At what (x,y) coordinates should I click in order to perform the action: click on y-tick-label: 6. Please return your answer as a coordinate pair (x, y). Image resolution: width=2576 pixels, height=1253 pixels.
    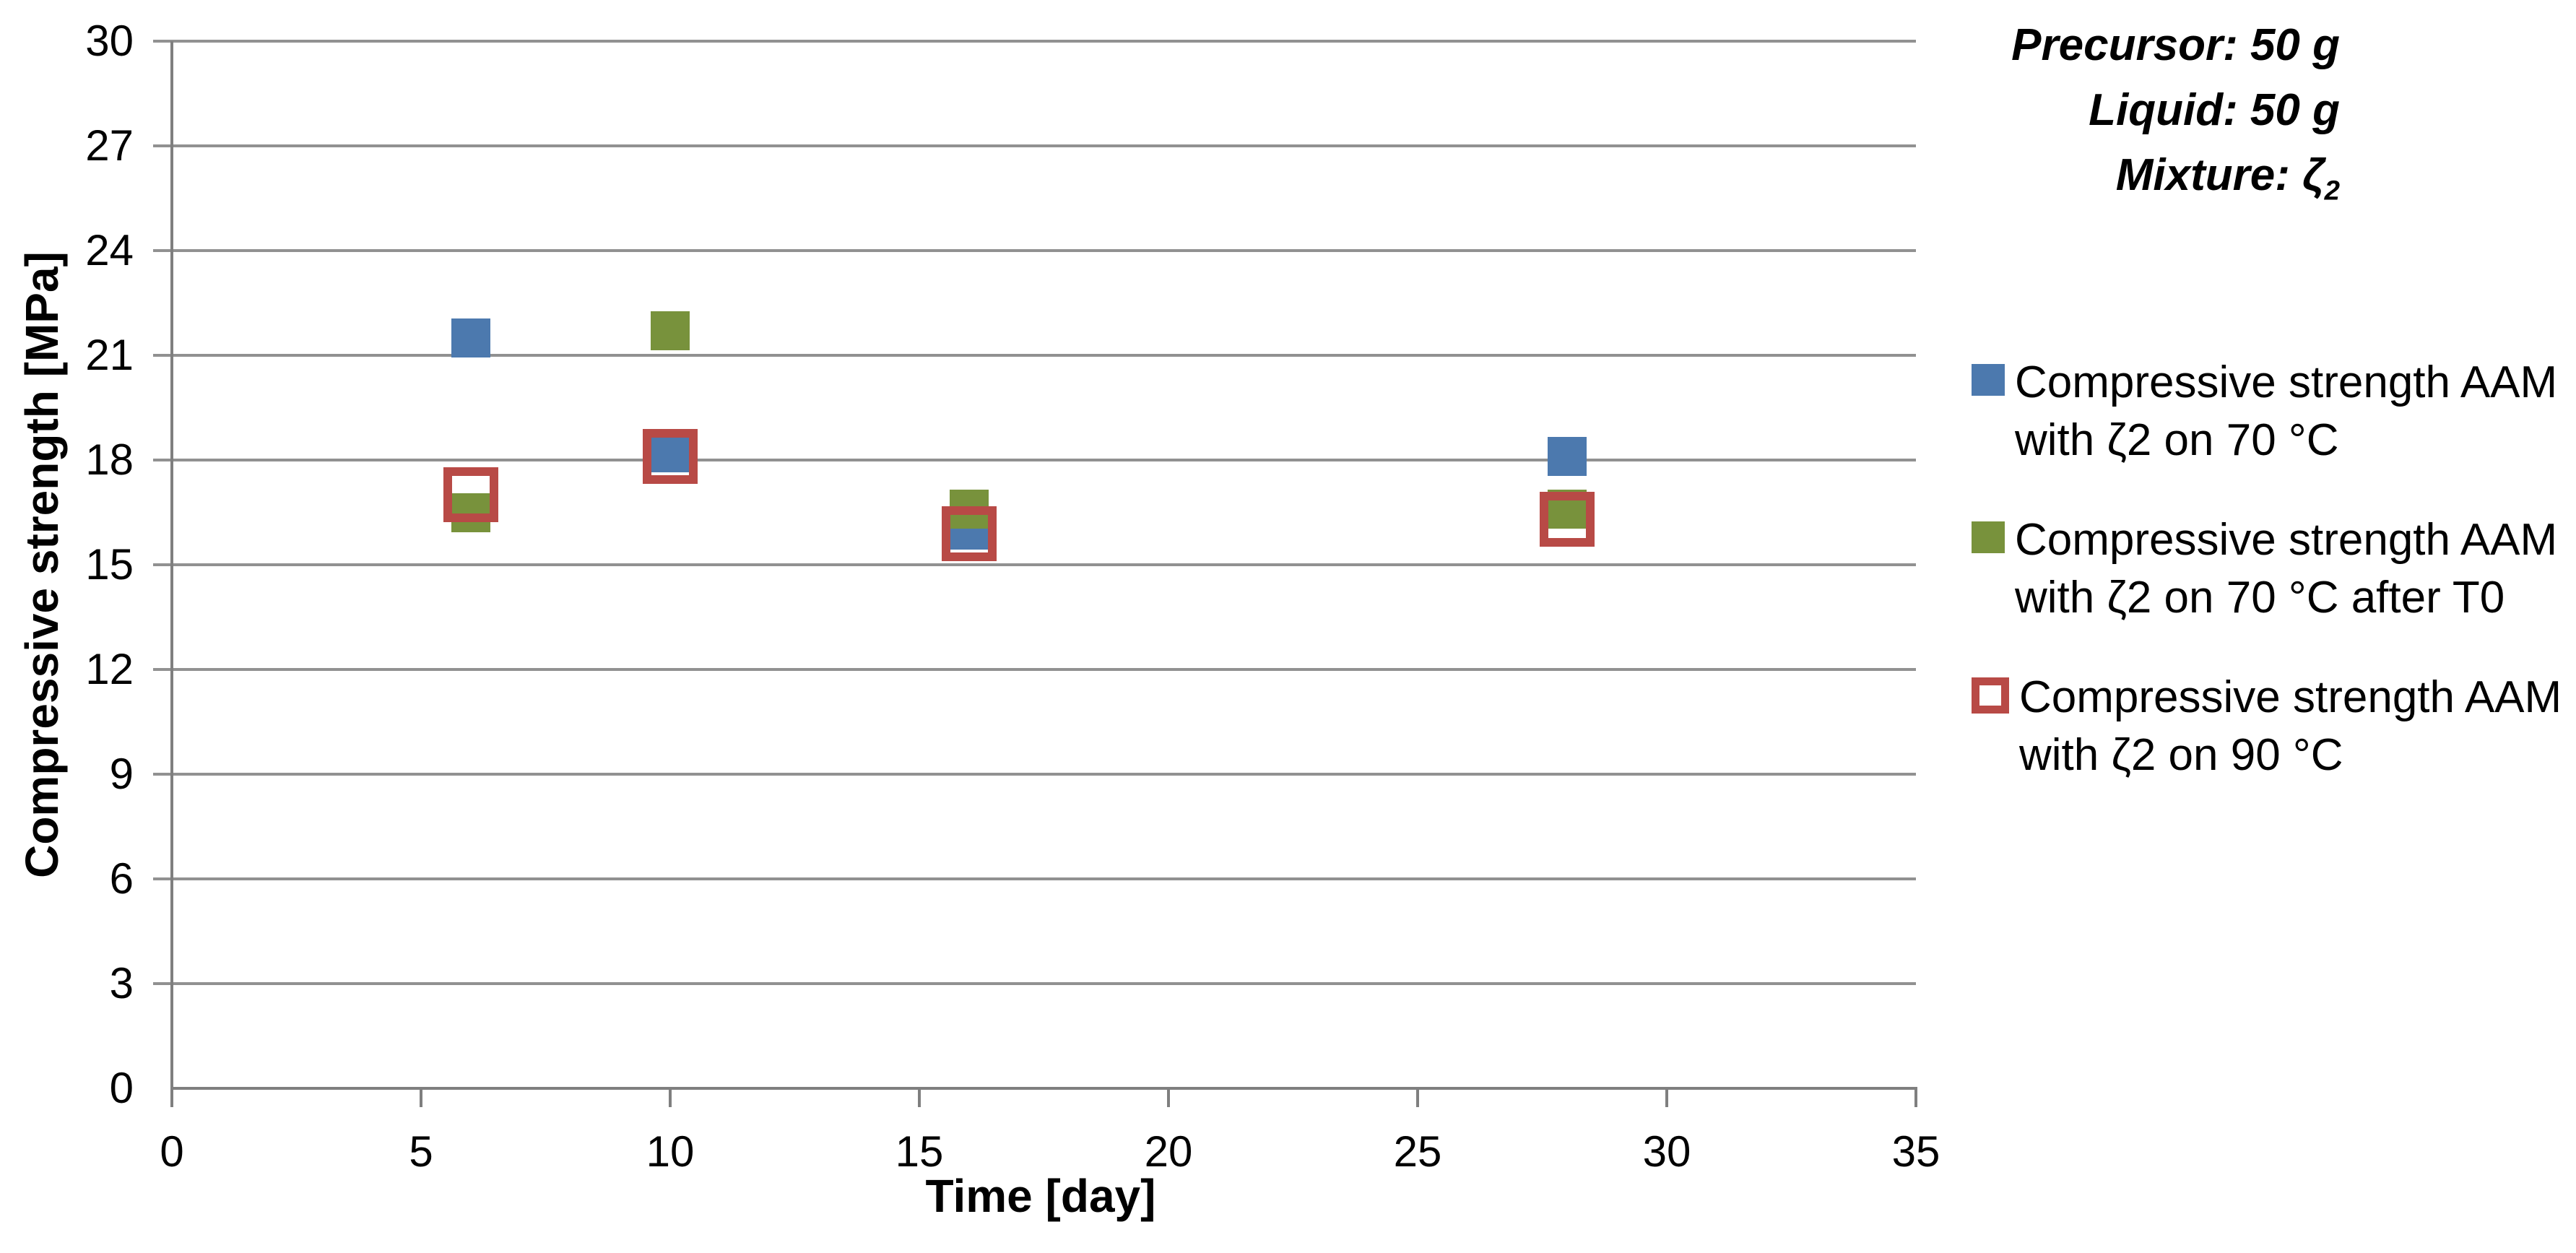
    Looking at the image, I should click on (121, 878).